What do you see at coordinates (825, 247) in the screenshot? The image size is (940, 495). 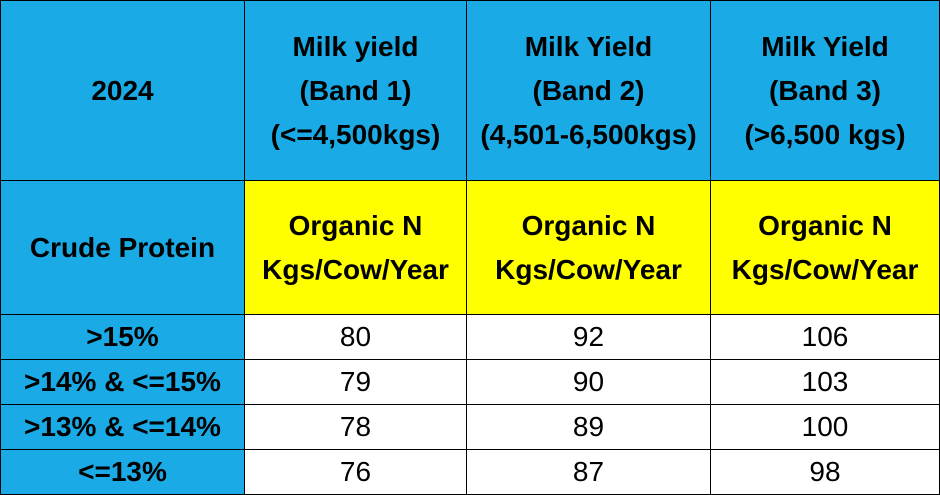 I see `unit-header-band-3: Organic N Kgs/Cow/Year` at bounding box center [825, 247].